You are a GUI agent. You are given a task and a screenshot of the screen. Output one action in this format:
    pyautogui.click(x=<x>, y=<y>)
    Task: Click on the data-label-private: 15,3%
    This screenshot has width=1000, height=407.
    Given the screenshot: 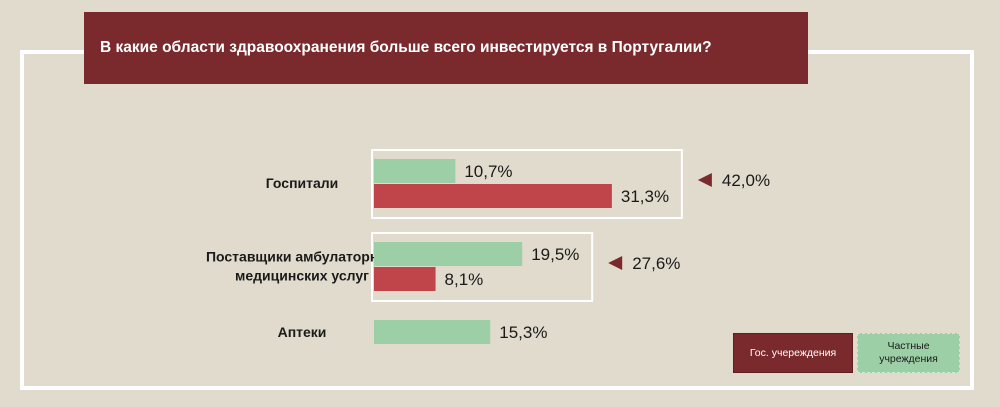 What is the action you would take?
    pyautogui.click(x=523, y=332)
    